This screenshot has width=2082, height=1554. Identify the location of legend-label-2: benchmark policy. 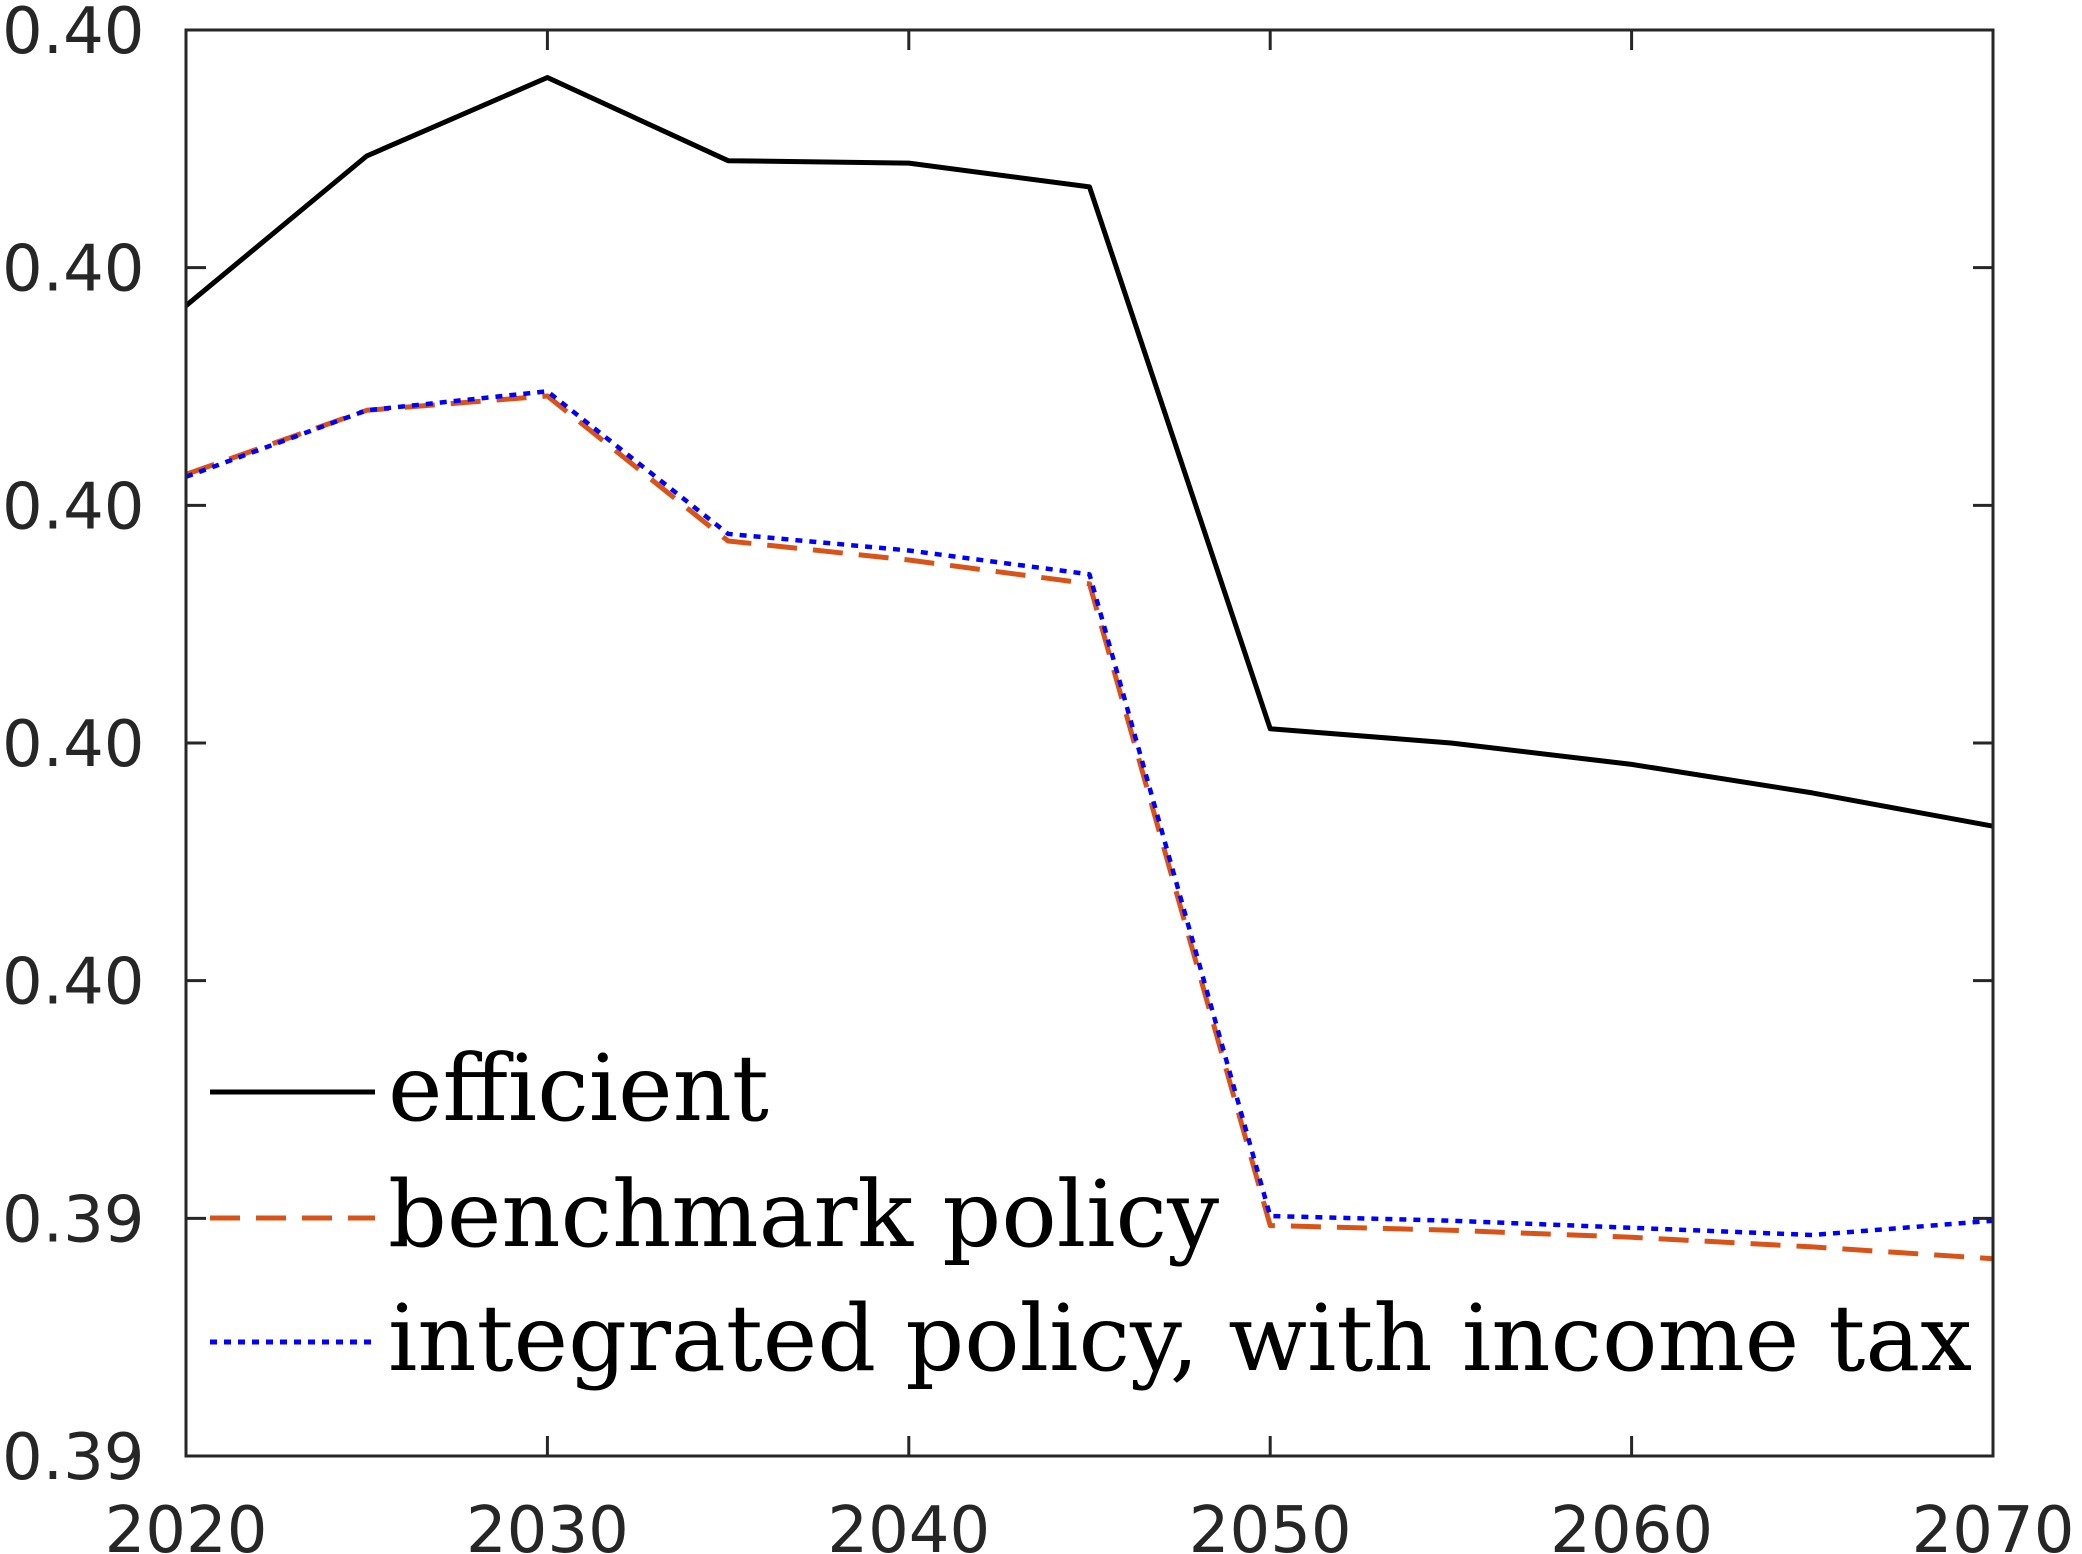
(803, 1214).